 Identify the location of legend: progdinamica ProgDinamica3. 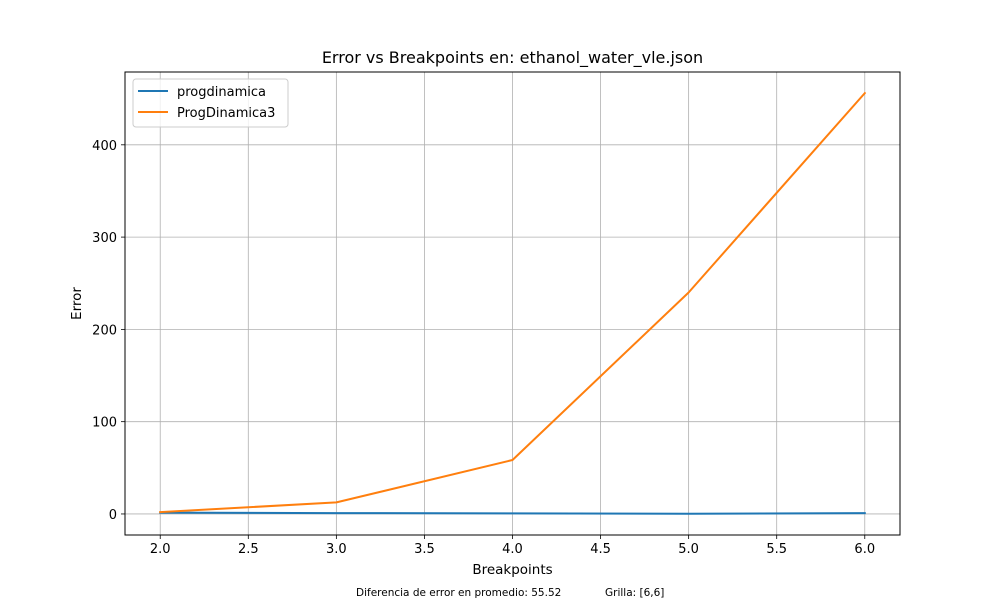
(210, 103).